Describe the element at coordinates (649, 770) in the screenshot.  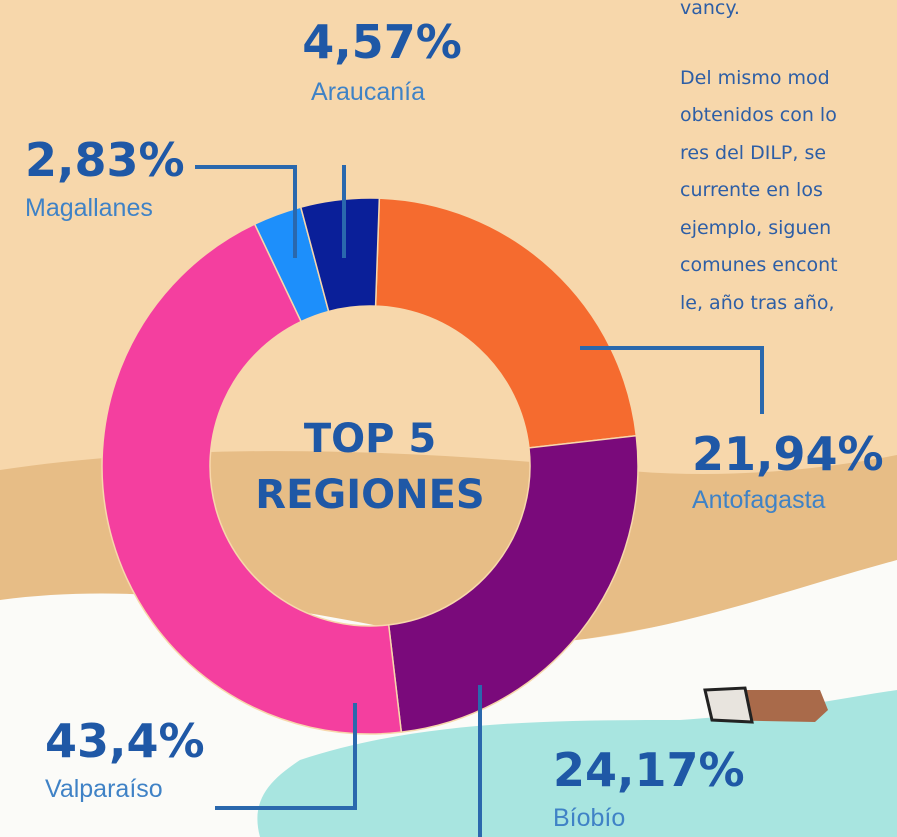
I see `value-label: 24,17%` at that location.